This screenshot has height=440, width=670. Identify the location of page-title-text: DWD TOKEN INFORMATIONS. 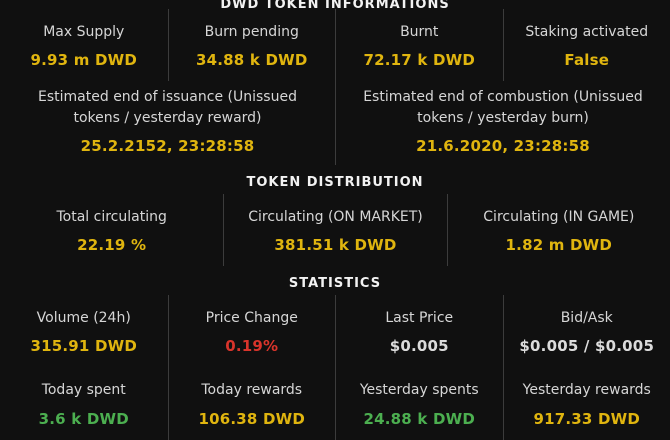
(334, 4).